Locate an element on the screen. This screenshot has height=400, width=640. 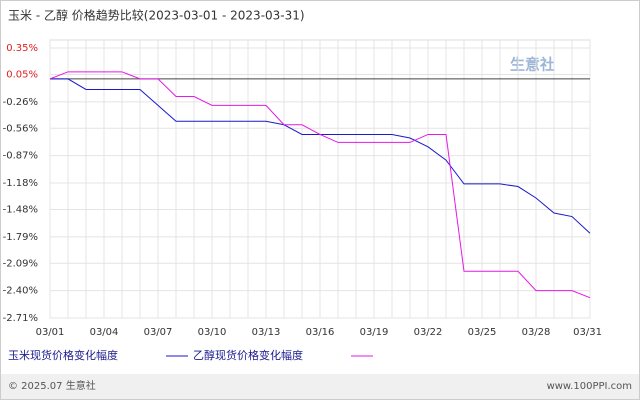
y-tick-label: -1.18% is located at coordinates (20, 183).